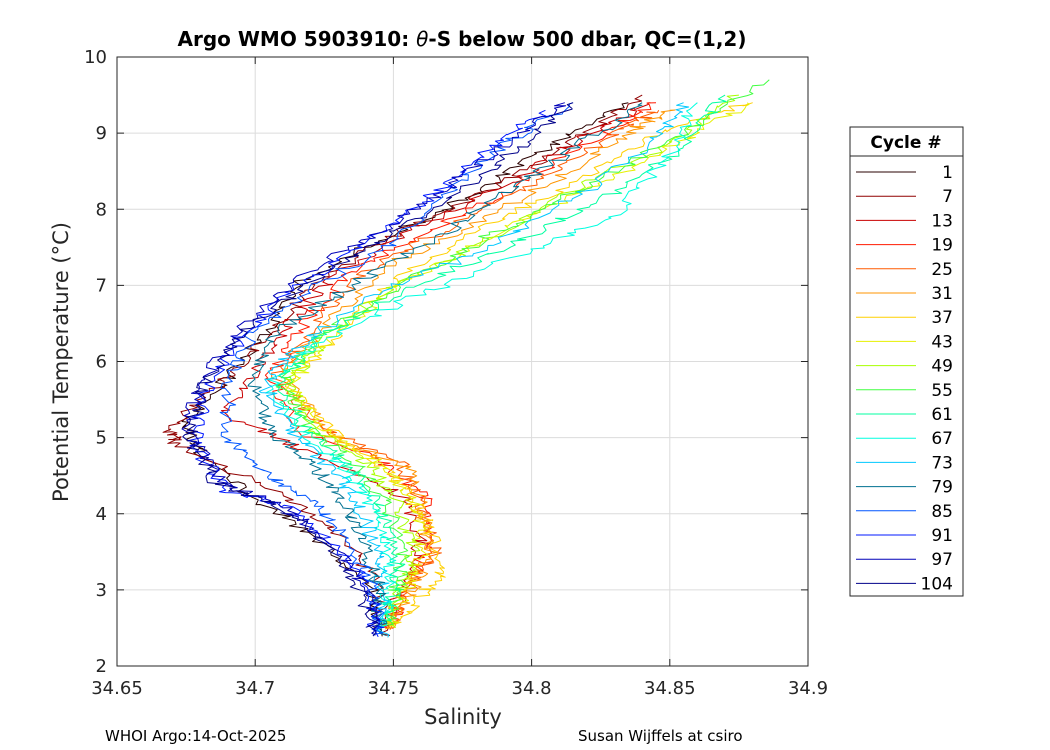 This screenshot has width=1050, height=750. I want to click on title-suffix: -S below 500 dbar, QC=(1,2), so click(587, 39).